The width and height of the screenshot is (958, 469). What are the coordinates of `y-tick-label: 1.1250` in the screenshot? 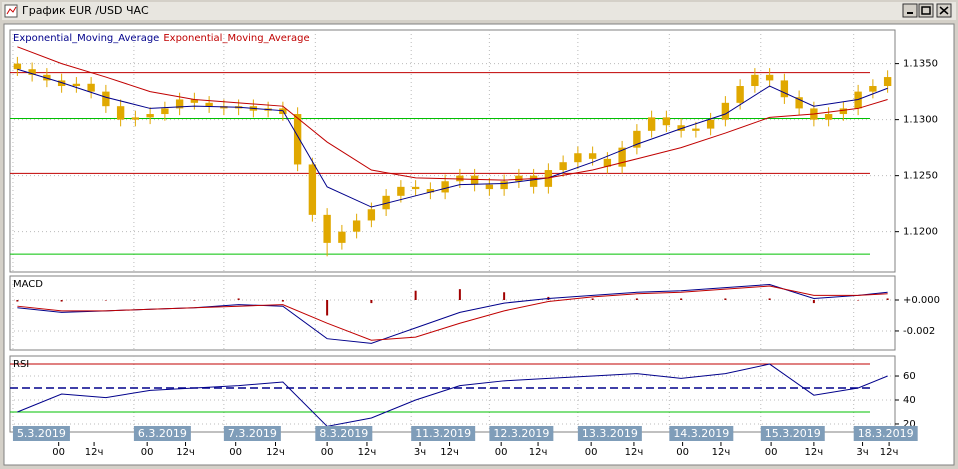 It's located at (920, 176).